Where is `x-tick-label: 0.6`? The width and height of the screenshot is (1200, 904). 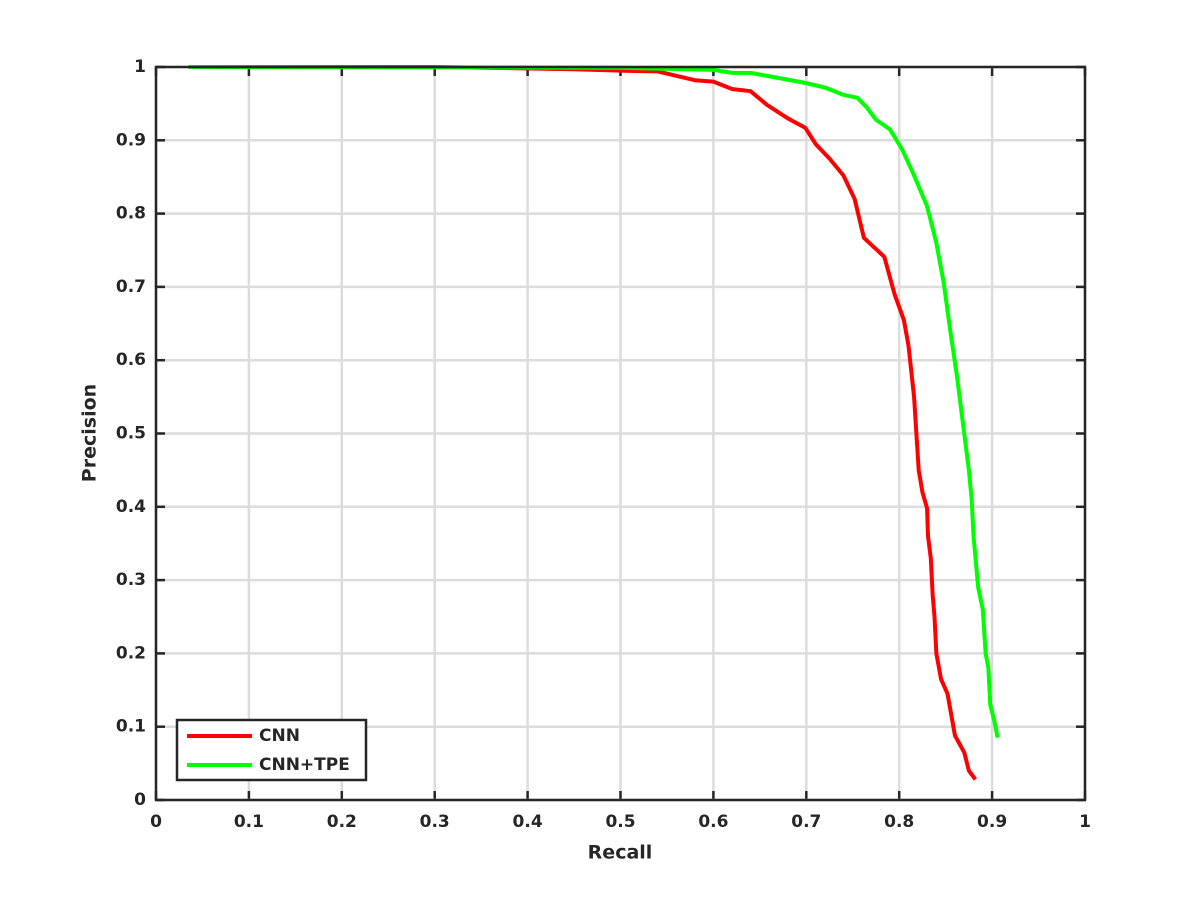
x-tick-label: 0.6 is located at coordinates (713, 822).